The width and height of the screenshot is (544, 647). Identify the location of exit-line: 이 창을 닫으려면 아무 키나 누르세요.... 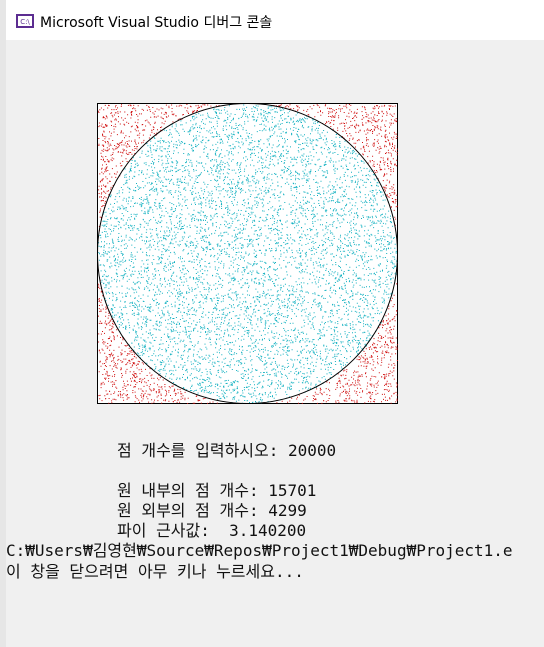
(155, 571).